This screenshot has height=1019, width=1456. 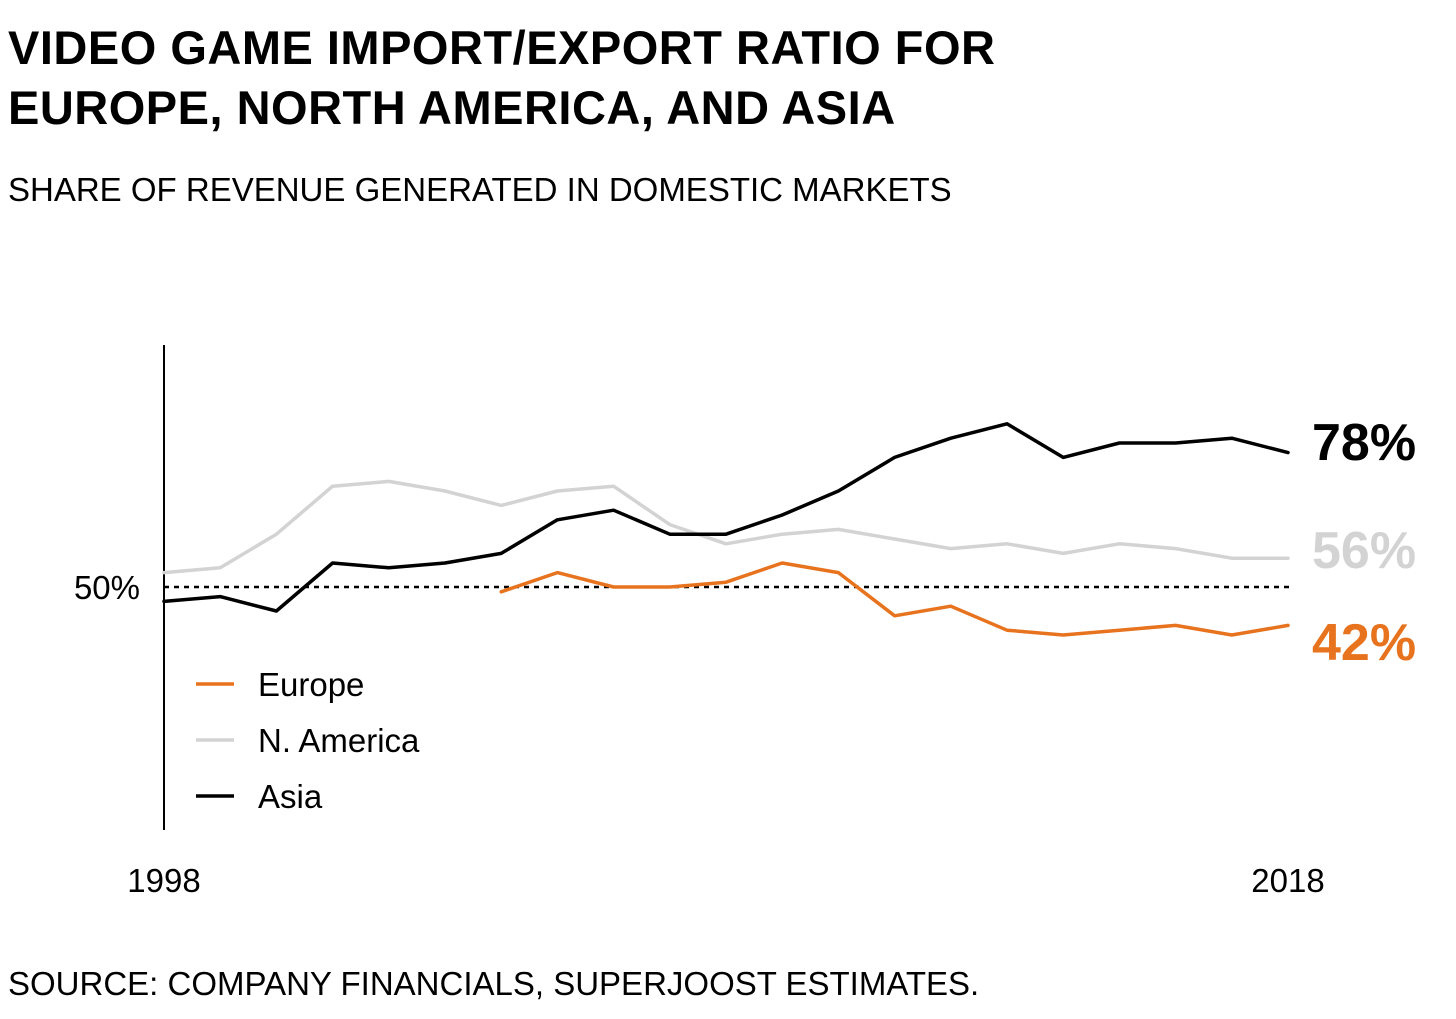 I want to click on end-label-asia: 78%, so click(x=1364, y=443).